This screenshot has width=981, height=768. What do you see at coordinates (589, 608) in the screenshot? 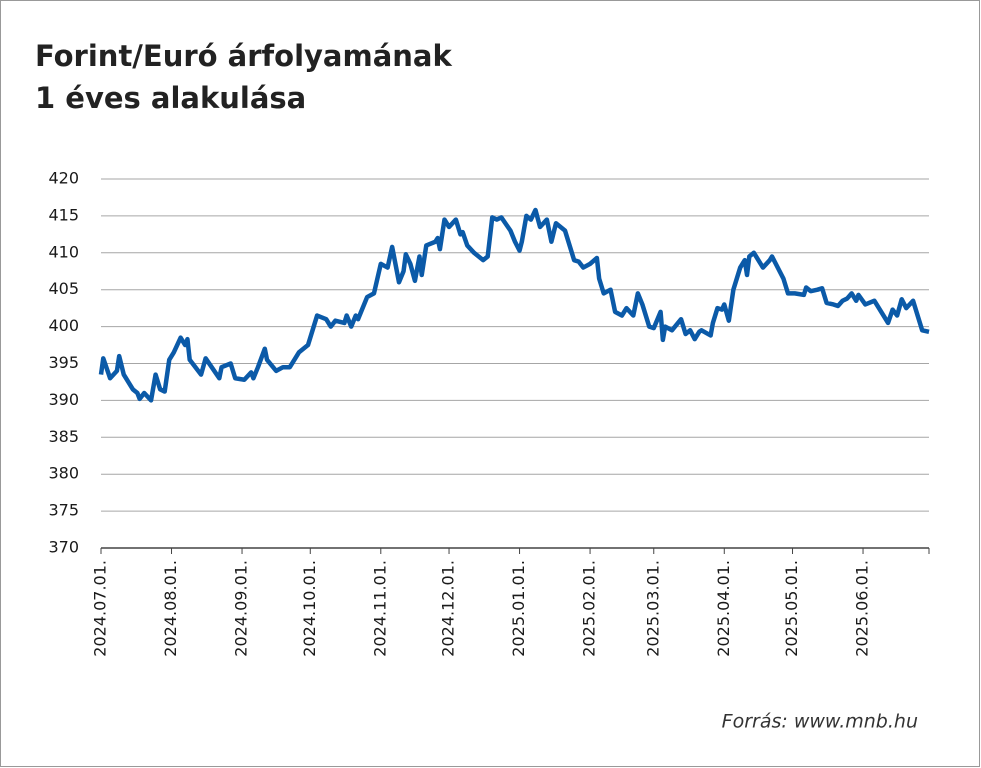
I see `x-tick-label: 2025.02.01.` at bounding box center [589, 608].